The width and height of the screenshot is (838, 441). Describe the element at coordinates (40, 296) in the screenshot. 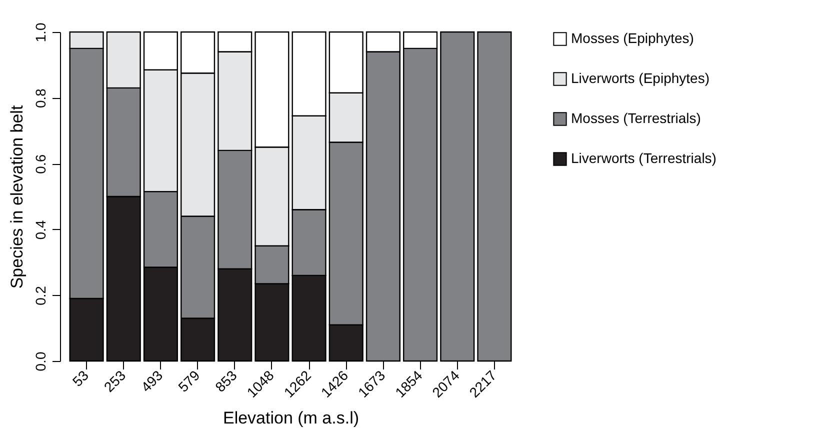

I see `y-tick-label: 0.2` at that location.